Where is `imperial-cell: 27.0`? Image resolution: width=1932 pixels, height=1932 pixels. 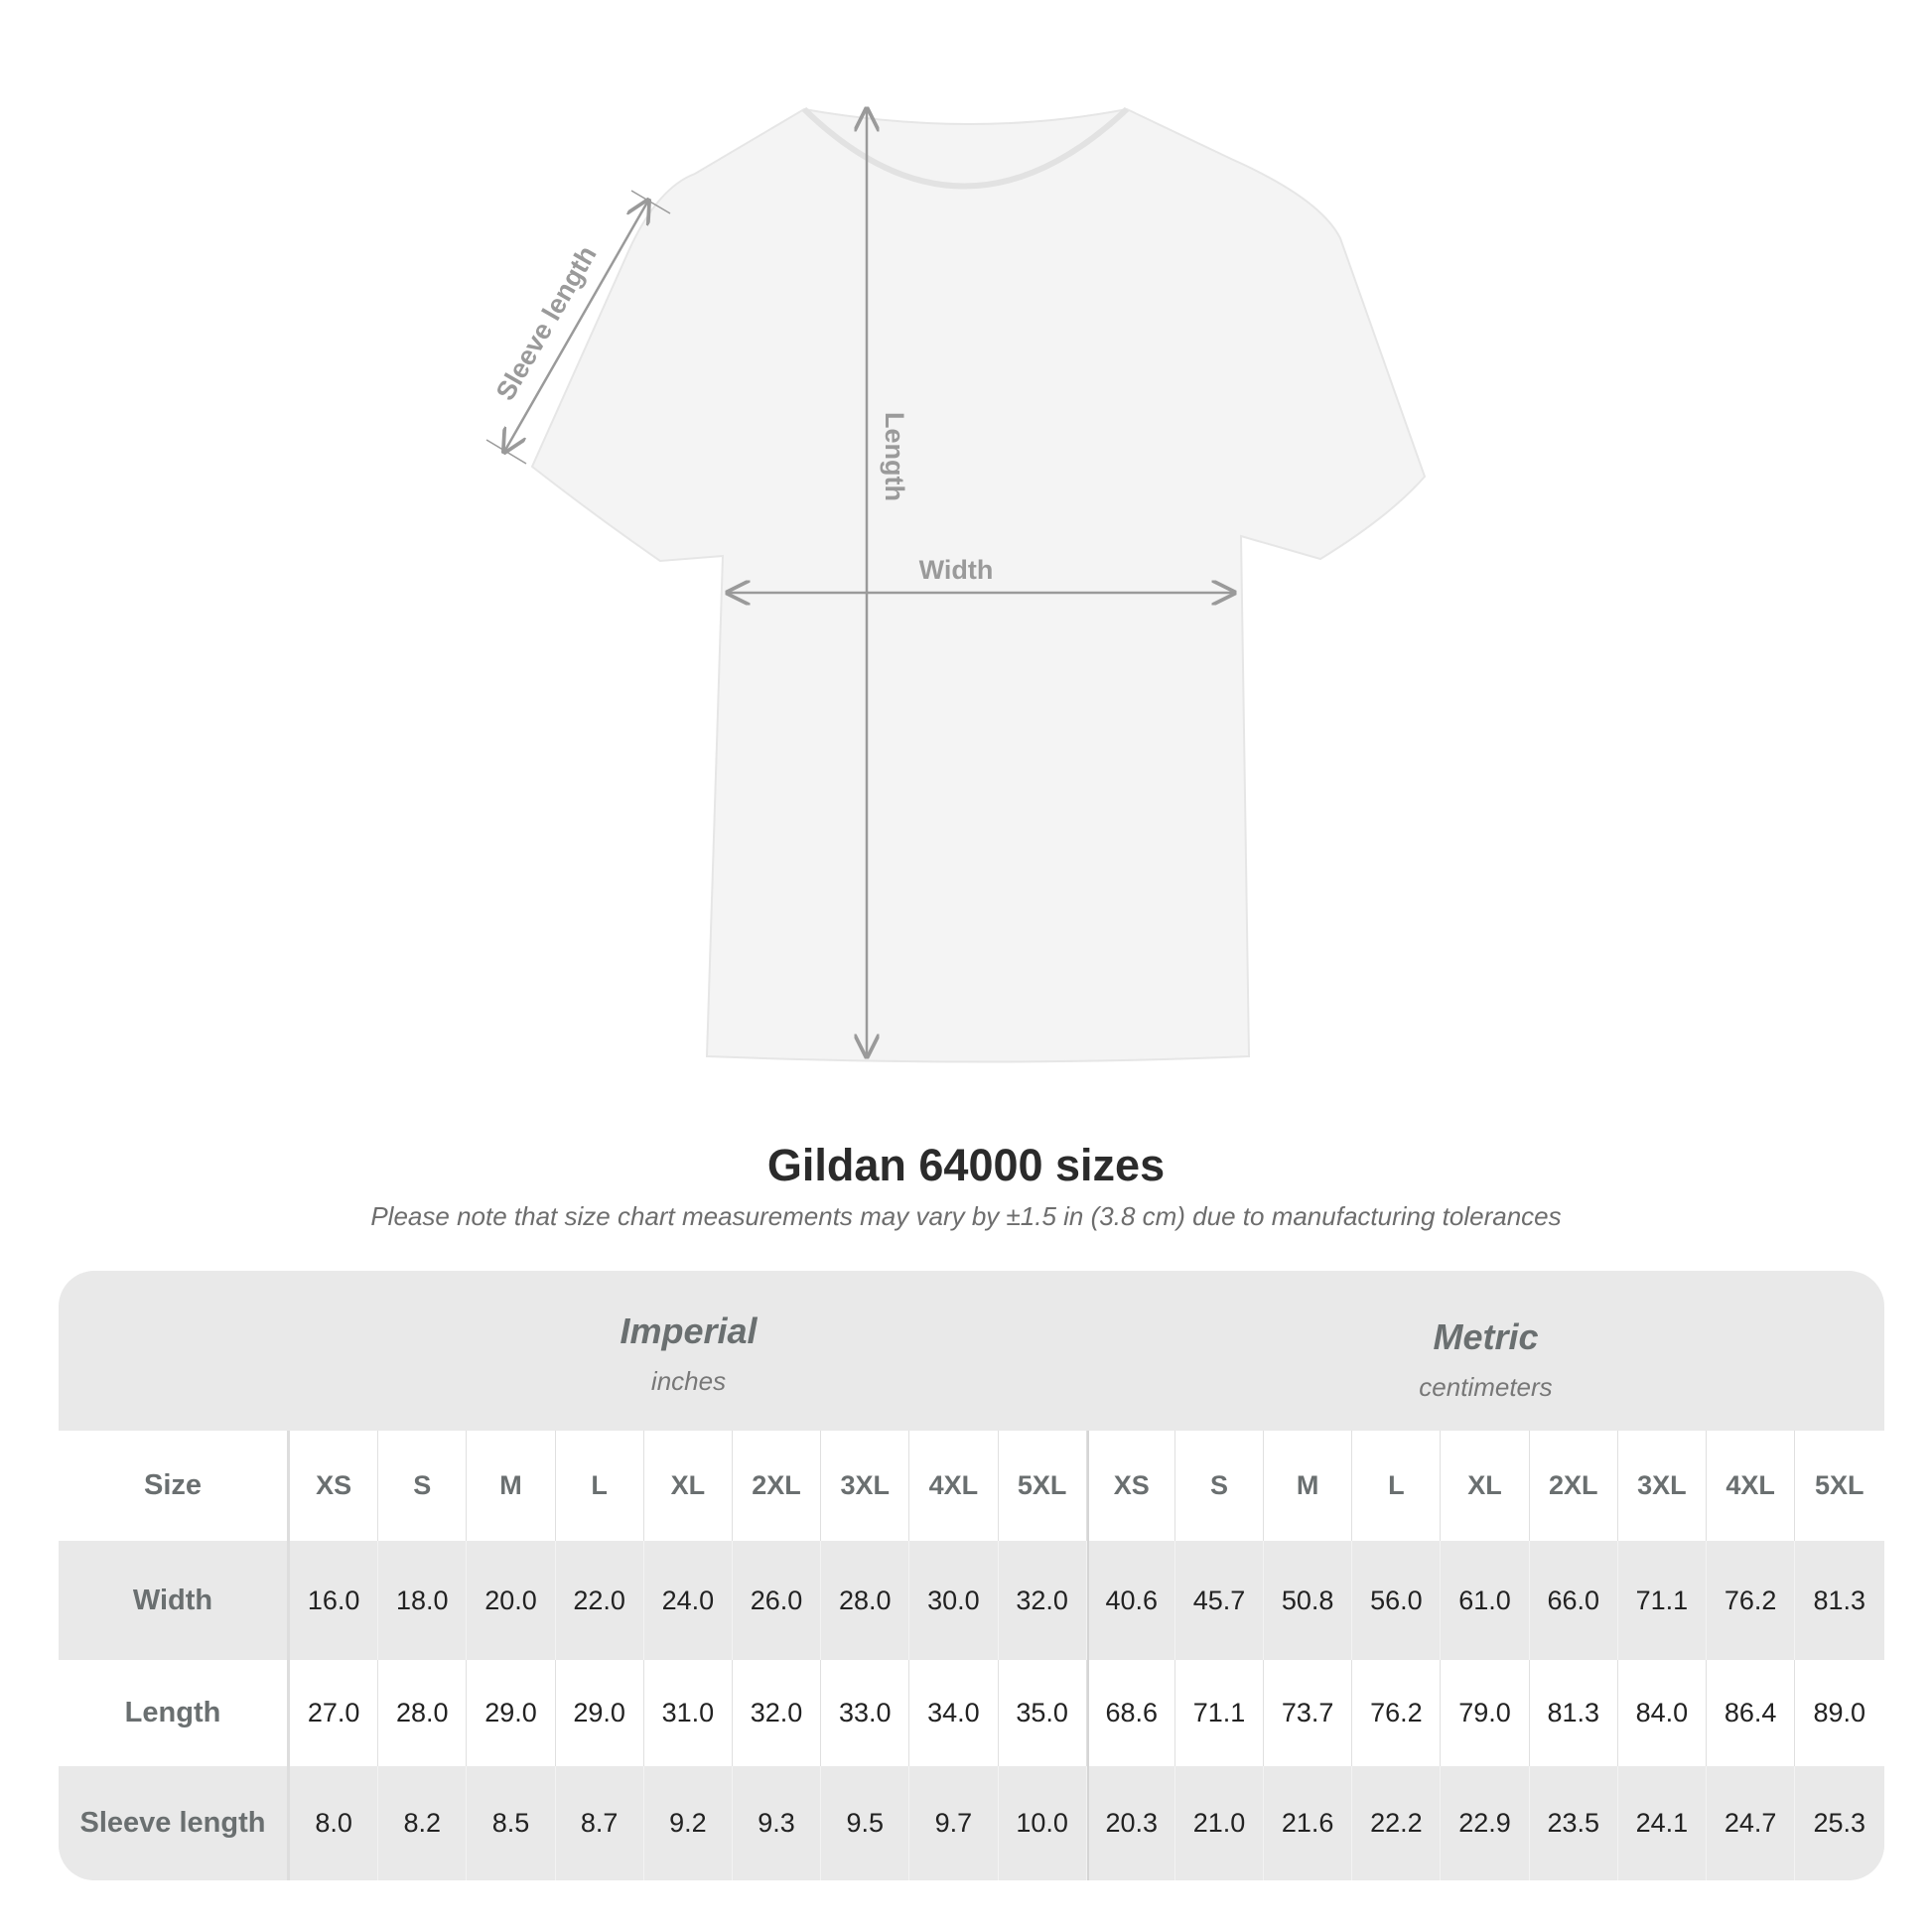
imperial-cell: 27.0 is located at coordinates (334, 1713).